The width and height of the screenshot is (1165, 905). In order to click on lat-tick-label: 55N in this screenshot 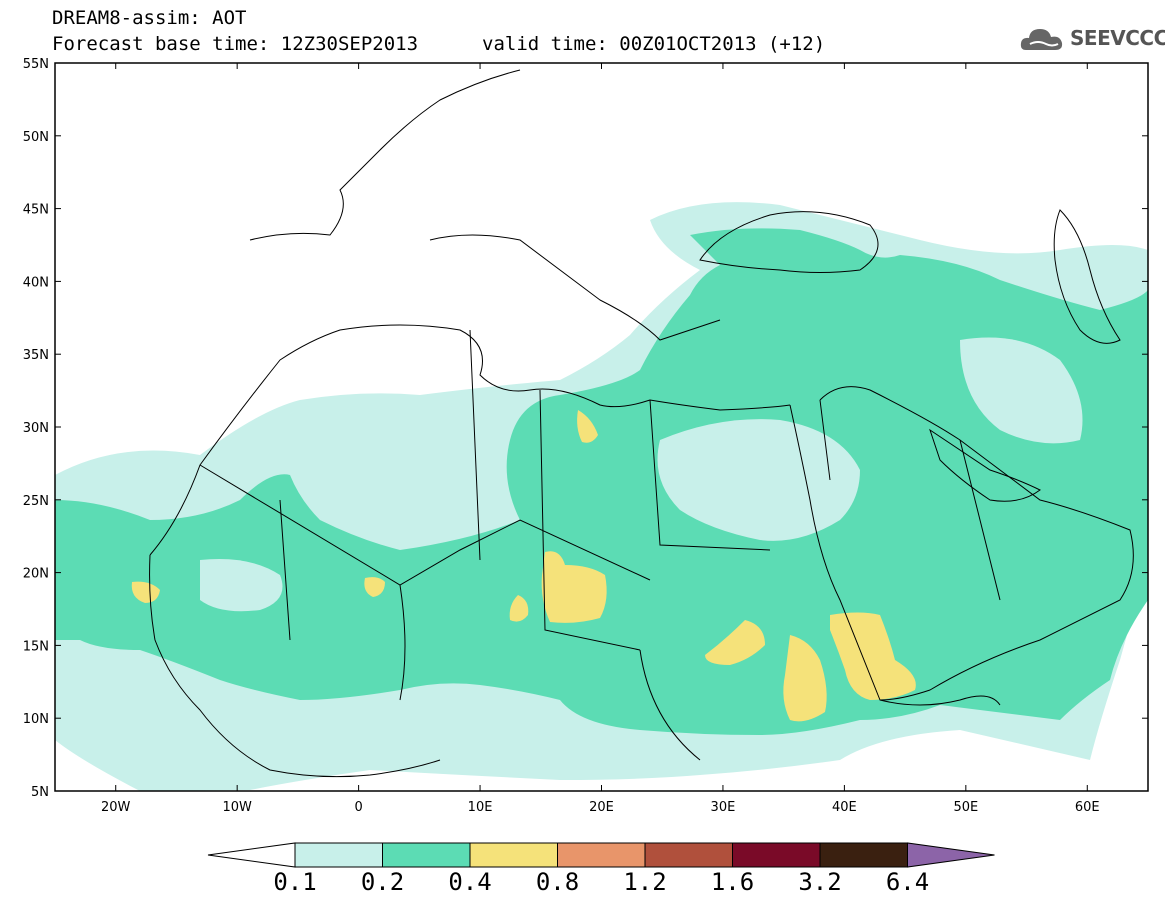, I will do `click(36, 64)`.